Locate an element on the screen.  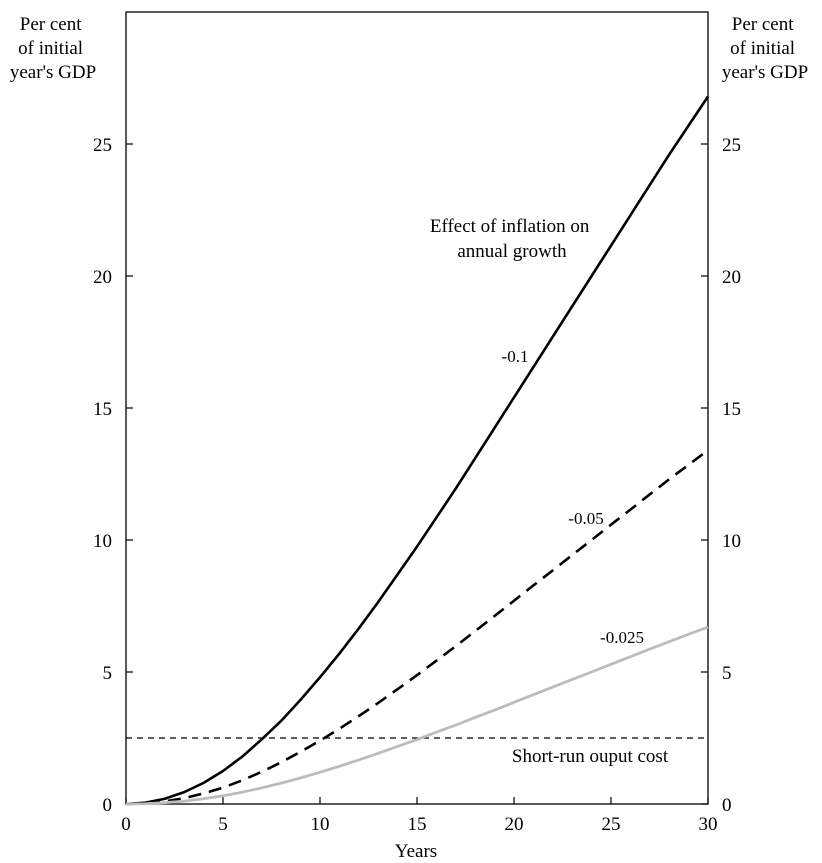
y-tick-label-right: 15 is located at coordinates (731, 409).